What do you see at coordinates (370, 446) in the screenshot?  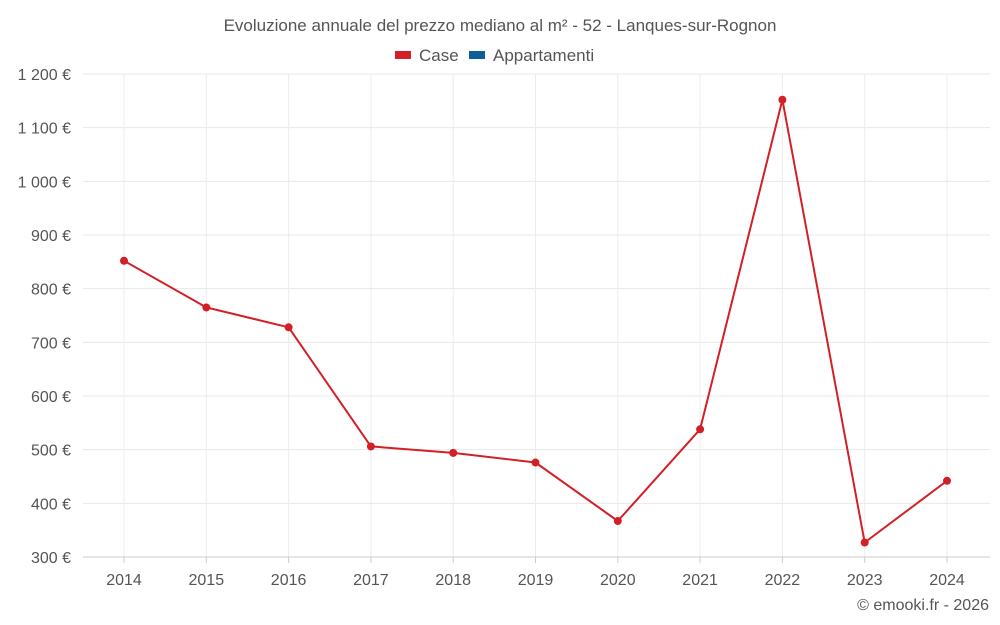 I see `data-point-case-2017` at bounding box center [370, 446].